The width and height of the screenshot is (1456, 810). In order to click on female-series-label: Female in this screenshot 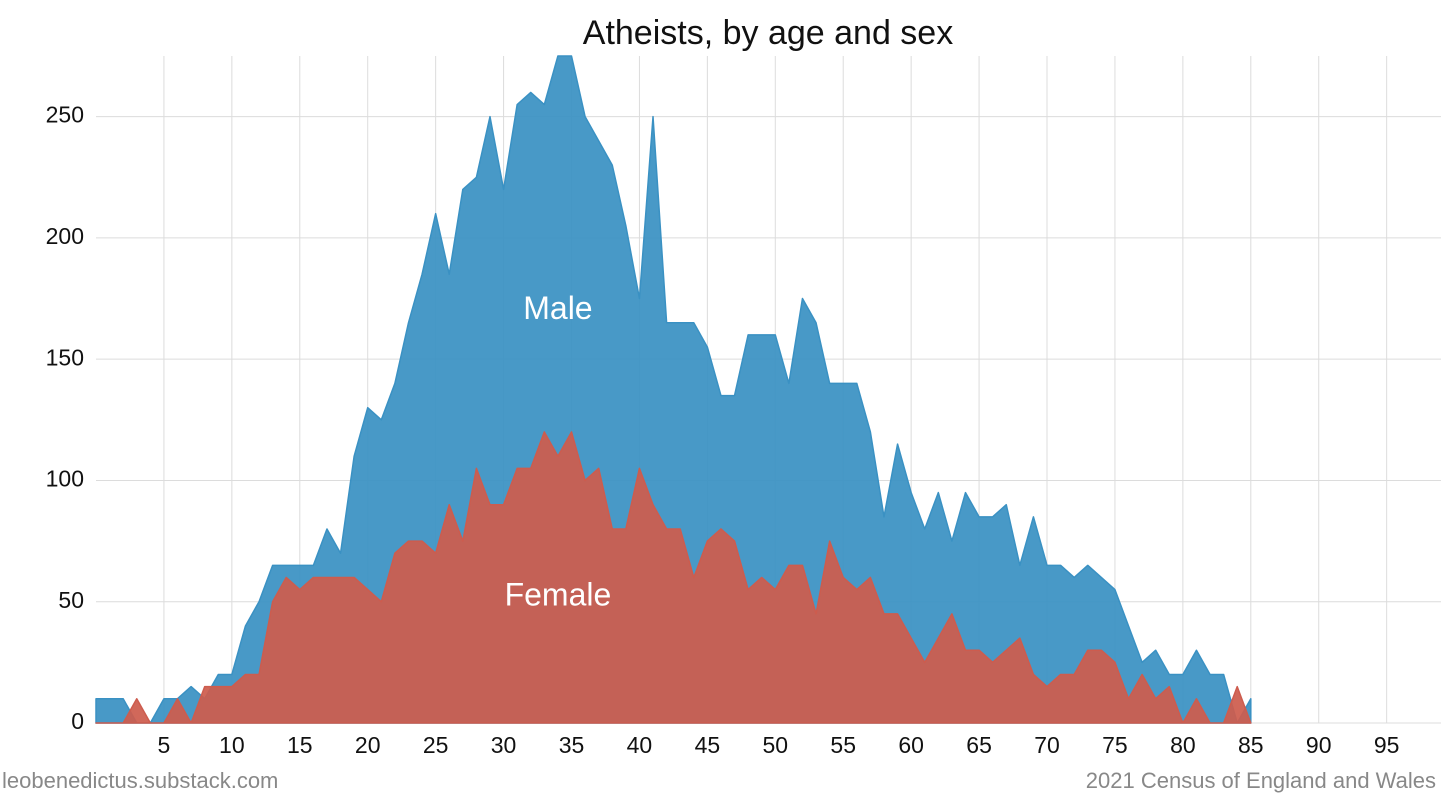, I will do `click(558, 594)`.